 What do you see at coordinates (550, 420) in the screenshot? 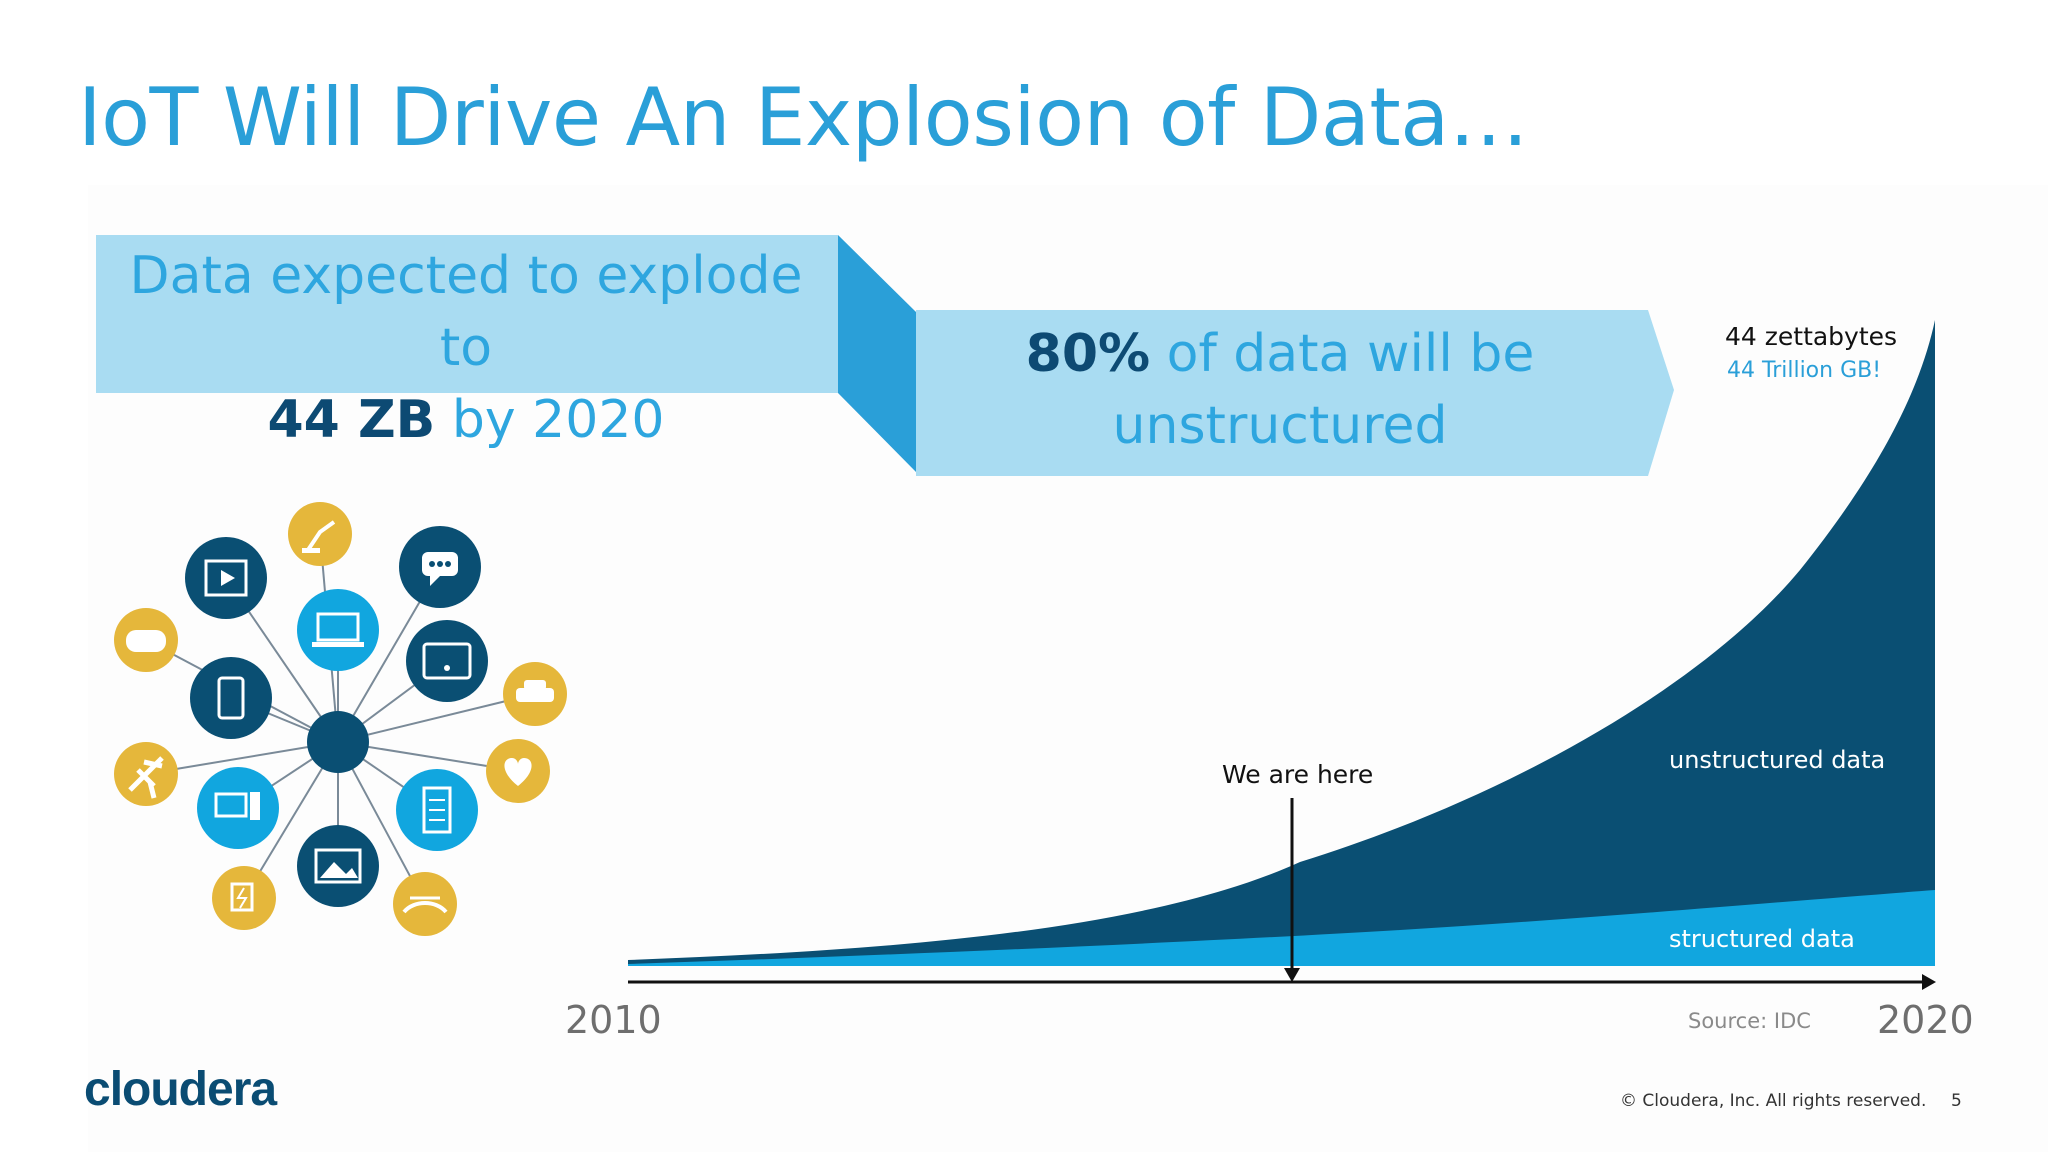
I see `banner-left-rest: by 2020` at bounding box center [550, 420].